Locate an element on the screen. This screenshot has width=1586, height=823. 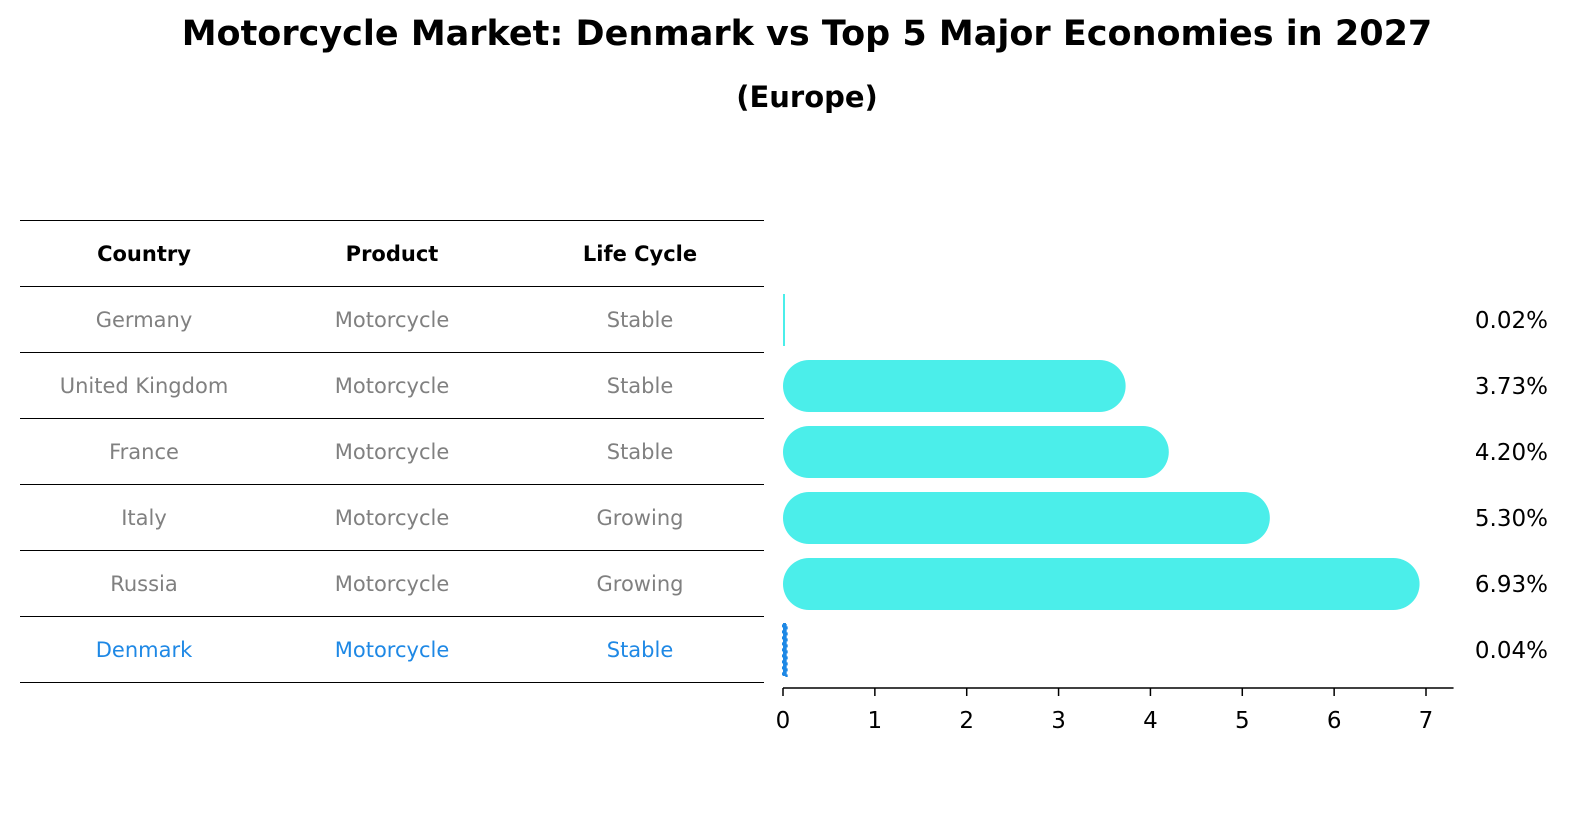
bar-italy is located at coordinates (1026, 518).